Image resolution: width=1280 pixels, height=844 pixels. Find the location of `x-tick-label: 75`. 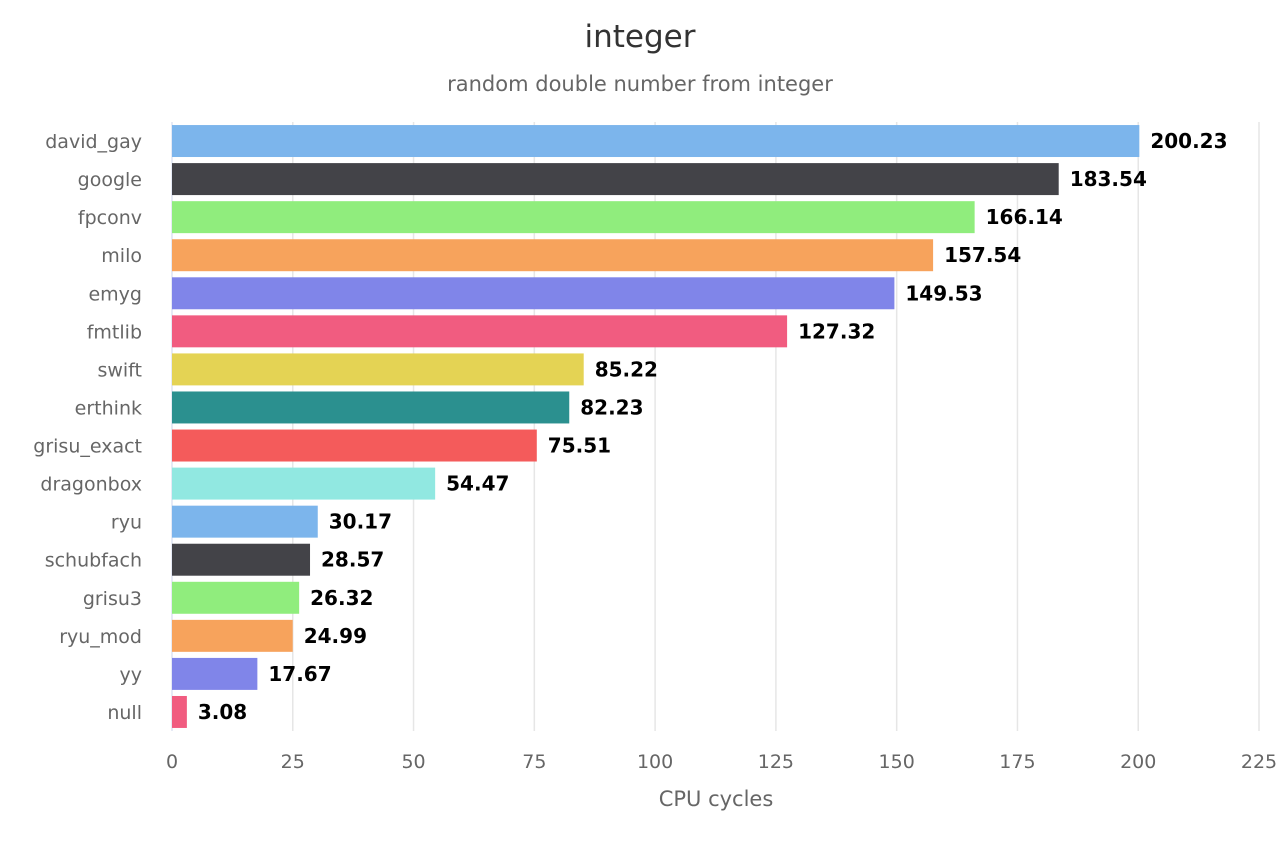

x-tick-label: 75 is located at coordinates (534, 762).